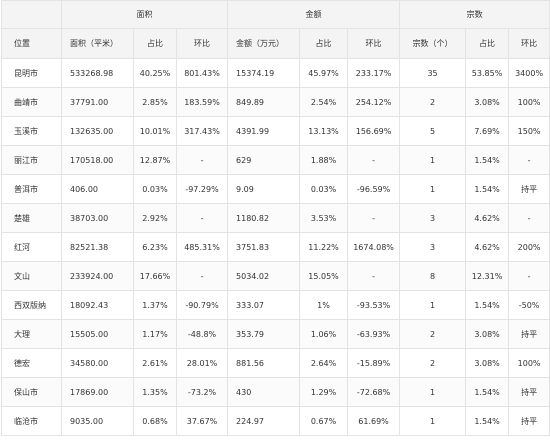 Image resolution: width=550 pixels, height=440 pixels. What do you see at coordinates (155, 131) in the screenshot?
I see `cell-area-share: 10.01%` at bounding box center [155, 131].